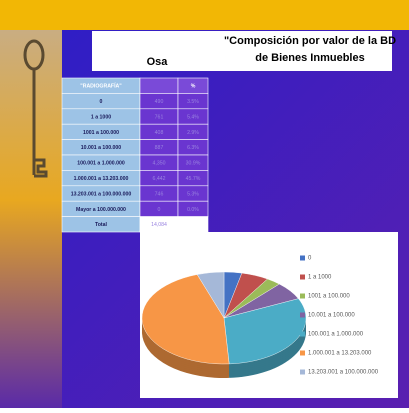 Image resolution: width=409 pixels, height=413 pixels. Describe the element at coordinates (101, 210) in the screenshot. I see `cell-text: Mayor a 100.000.000` at that location.